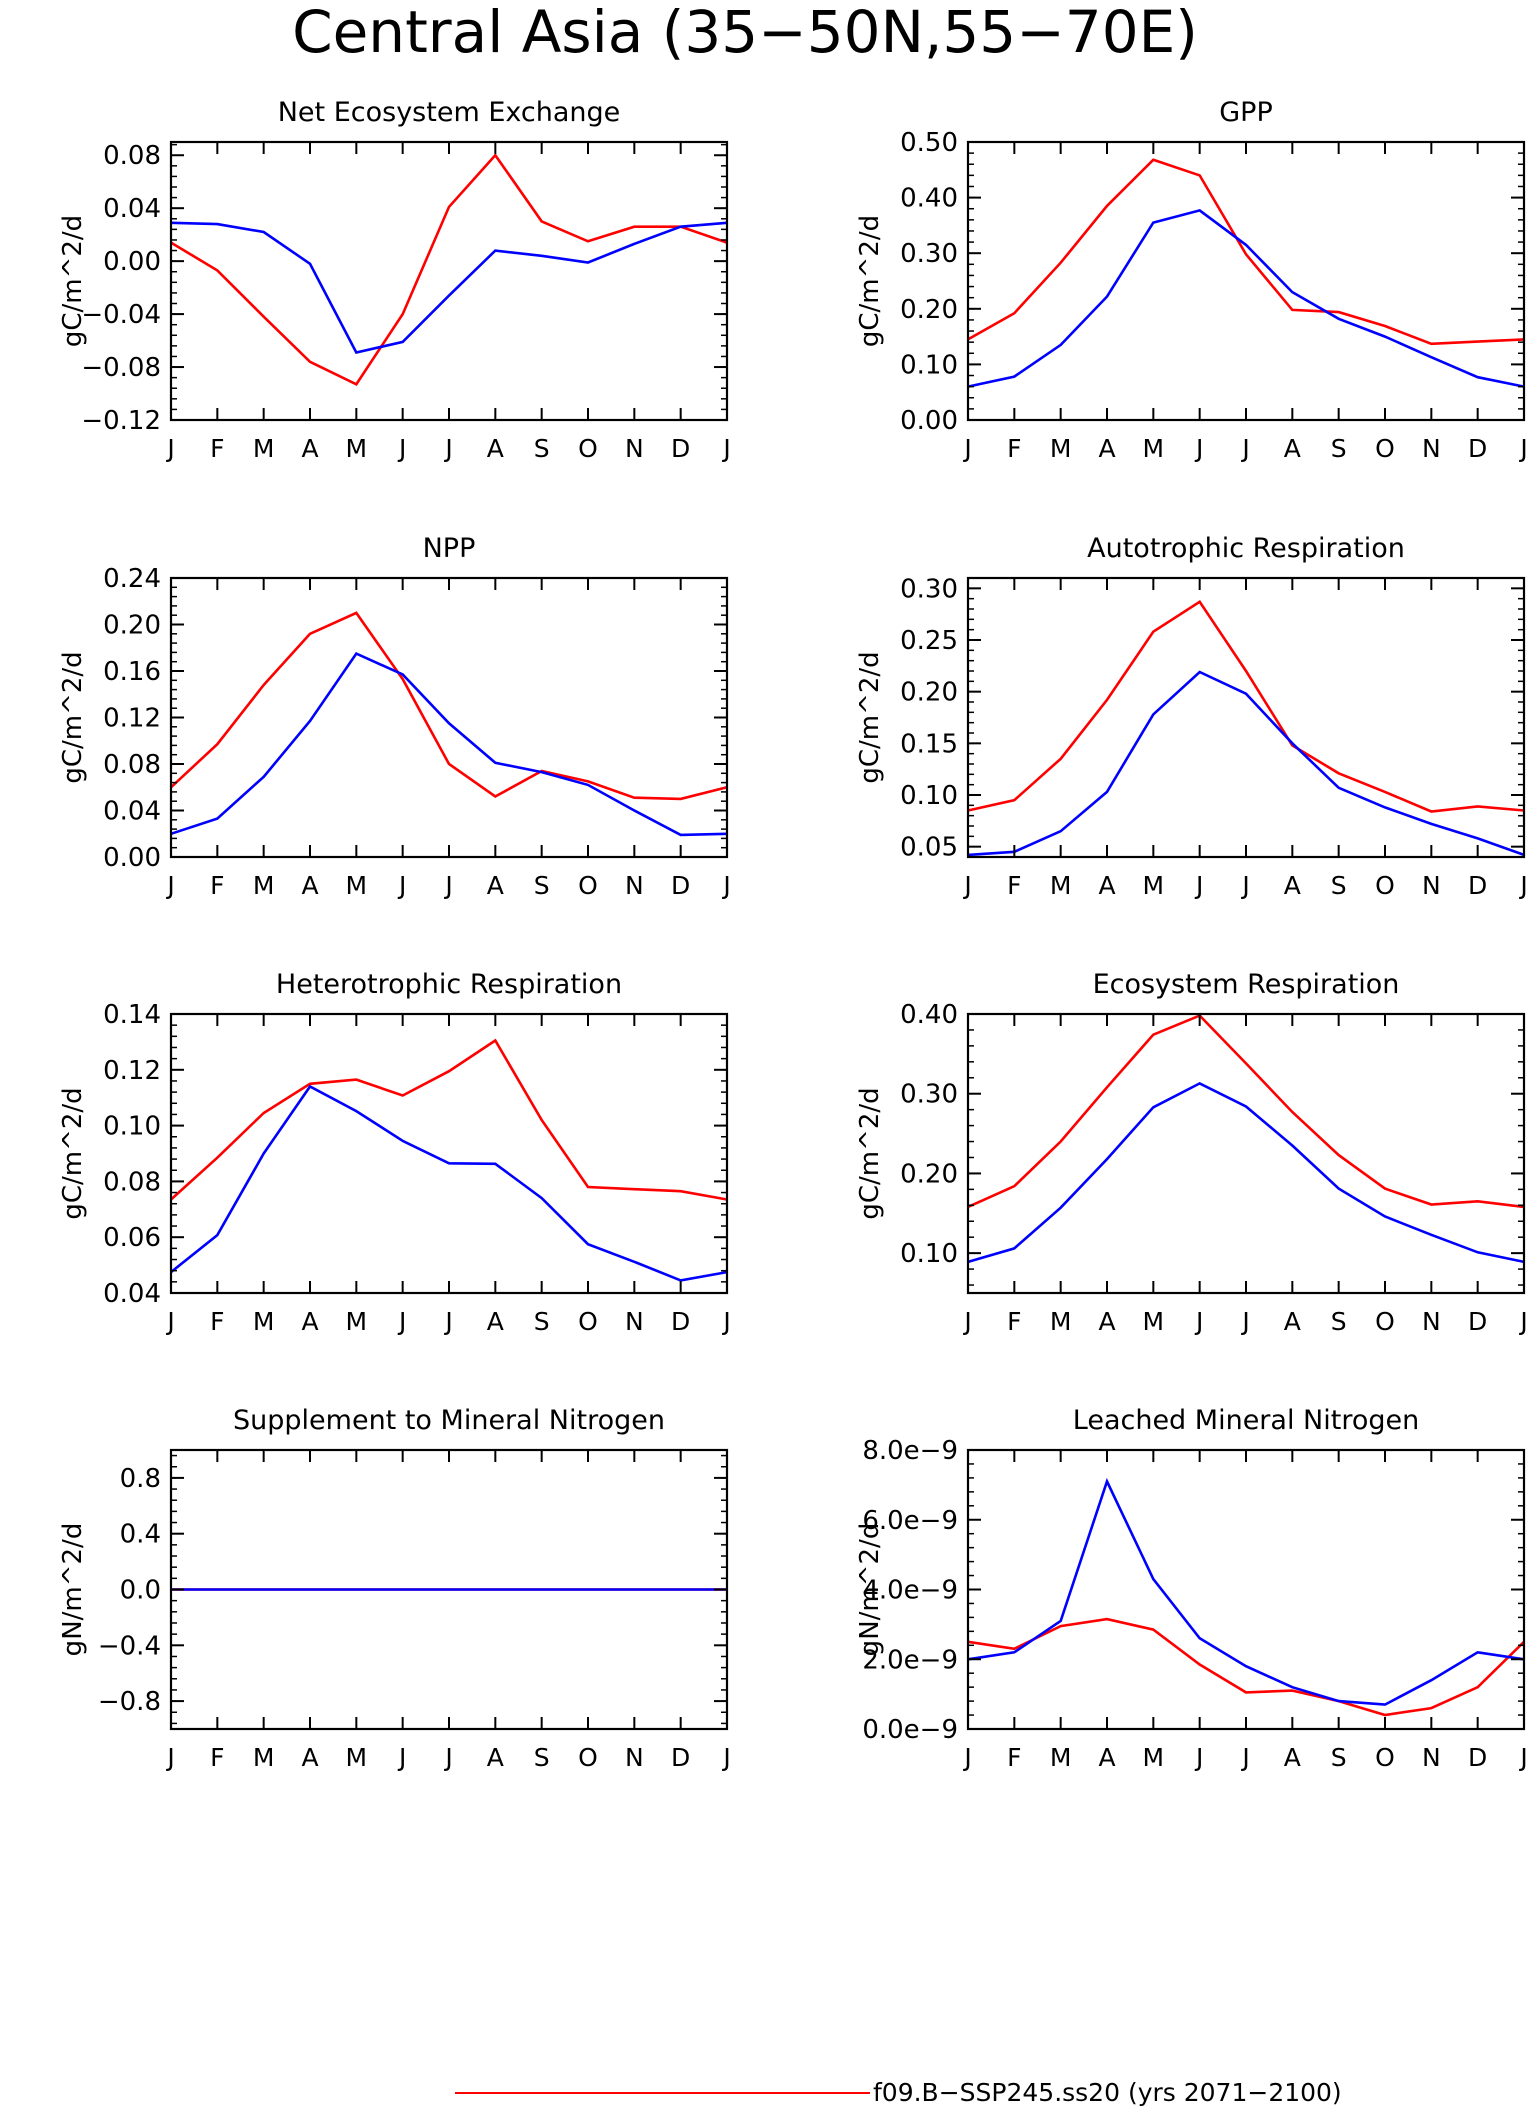 This screenshot has width=1539, height=2120. I want to click on panel-title: Autotrophic Respiration, so click(1246, 548).